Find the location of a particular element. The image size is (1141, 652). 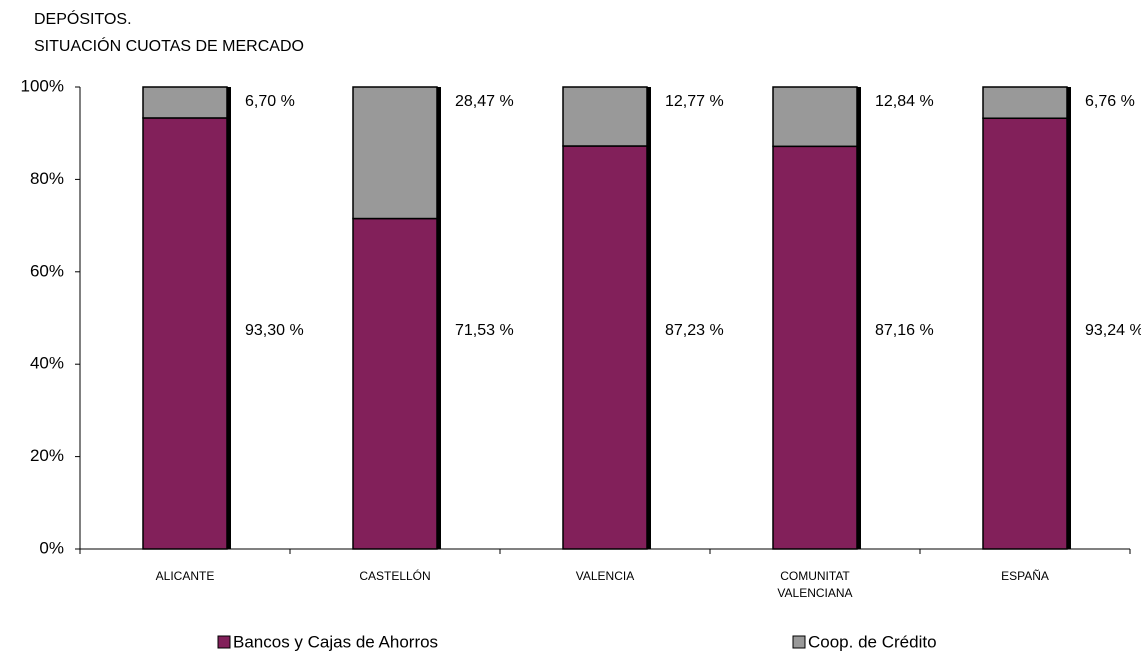

y-tick-label: 80% is located at coordinates (47, 178).